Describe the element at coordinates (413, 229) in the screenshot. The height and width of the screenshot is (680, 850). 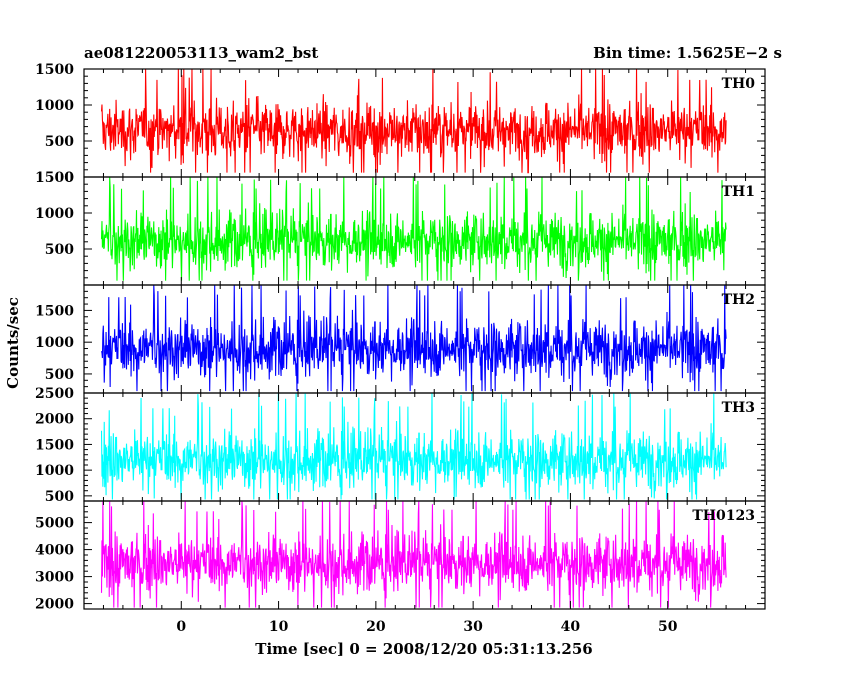
I see `light-curve-th1` at that location.